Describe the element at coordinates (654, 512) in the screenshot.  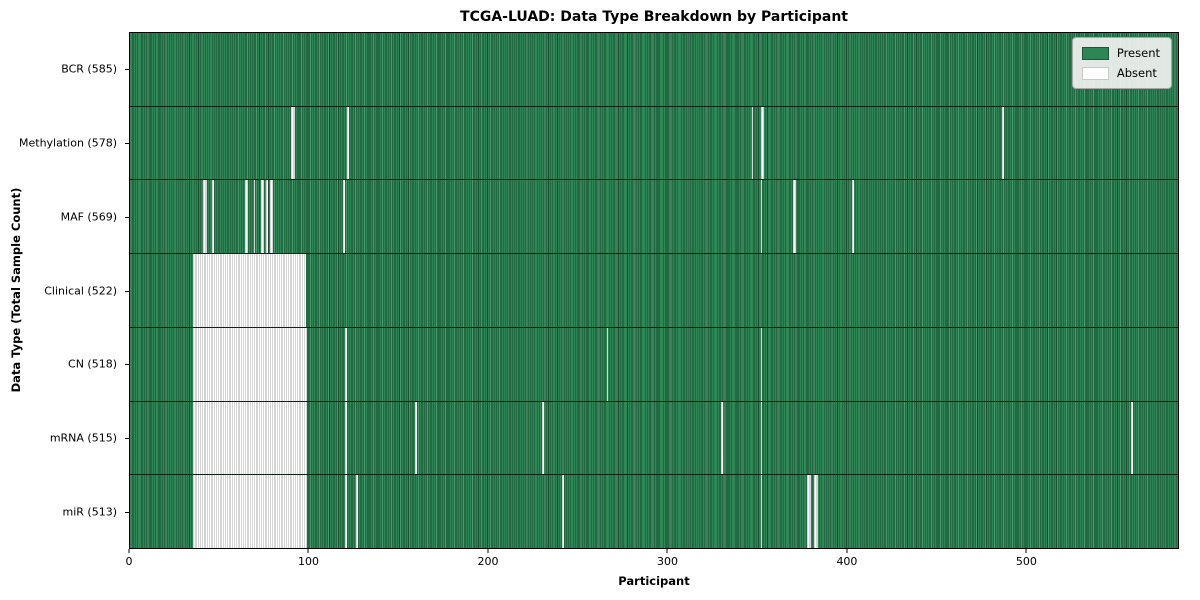
I see `plot-row-mir` at that location.